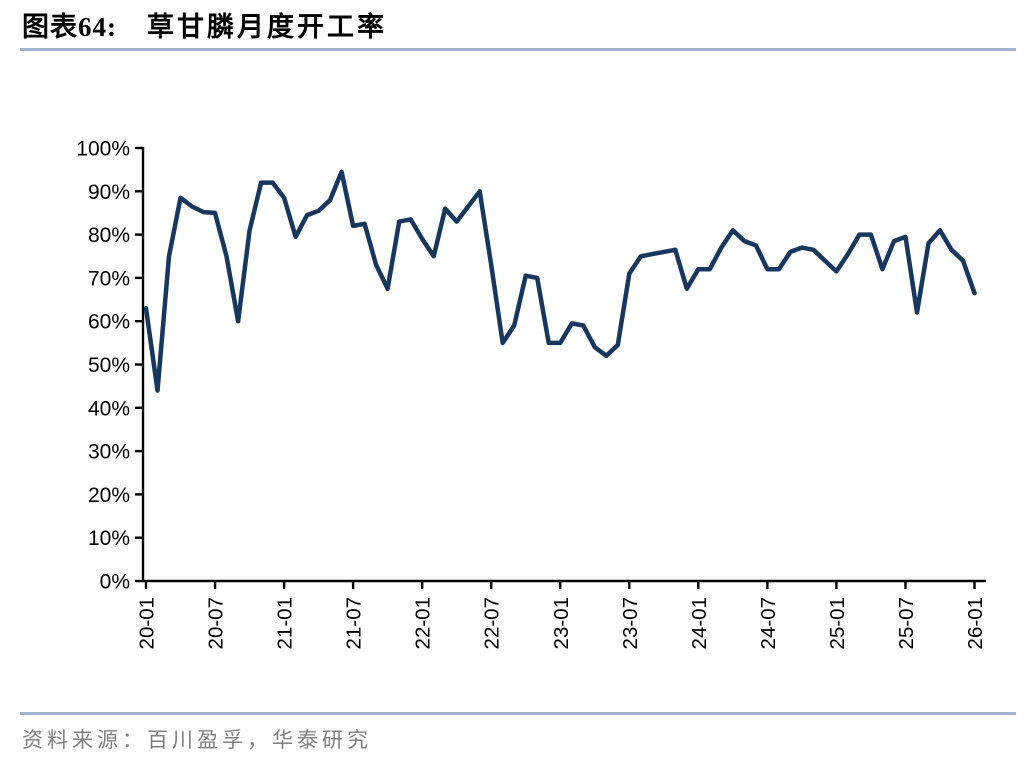  Describe the element at coordinates (517, 27) in the screenshot. I see `figure-header: 图表64: 草甘膦月度开工率` at that location.